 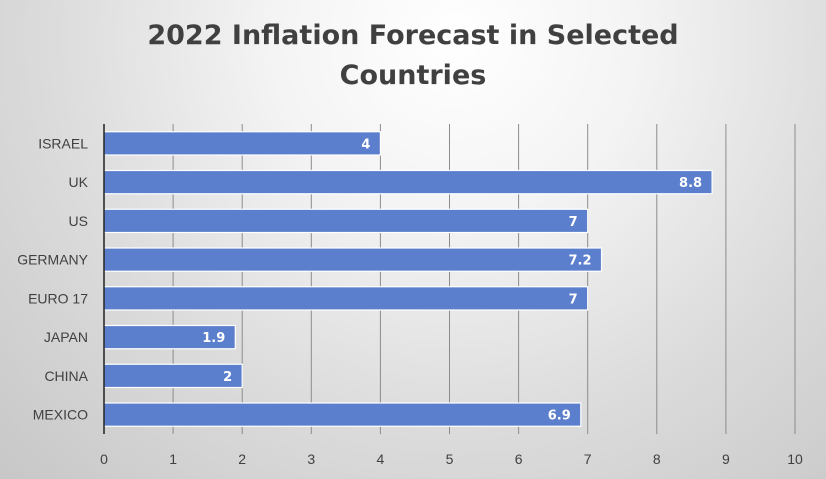 What do you see at coordinates (173, 459) in the screenshot?
I see `x-tick-label: 1` at bounding box center [173, 459].